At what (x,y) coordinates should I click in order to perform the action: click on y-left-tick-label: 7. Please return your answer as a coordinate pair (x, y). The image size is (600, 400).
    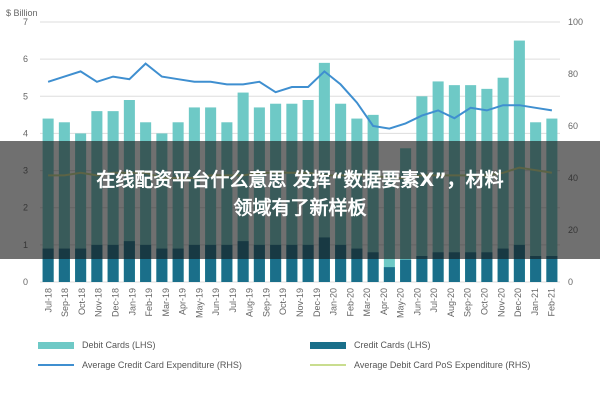
    Looking at the image, I should click on (25, 22).